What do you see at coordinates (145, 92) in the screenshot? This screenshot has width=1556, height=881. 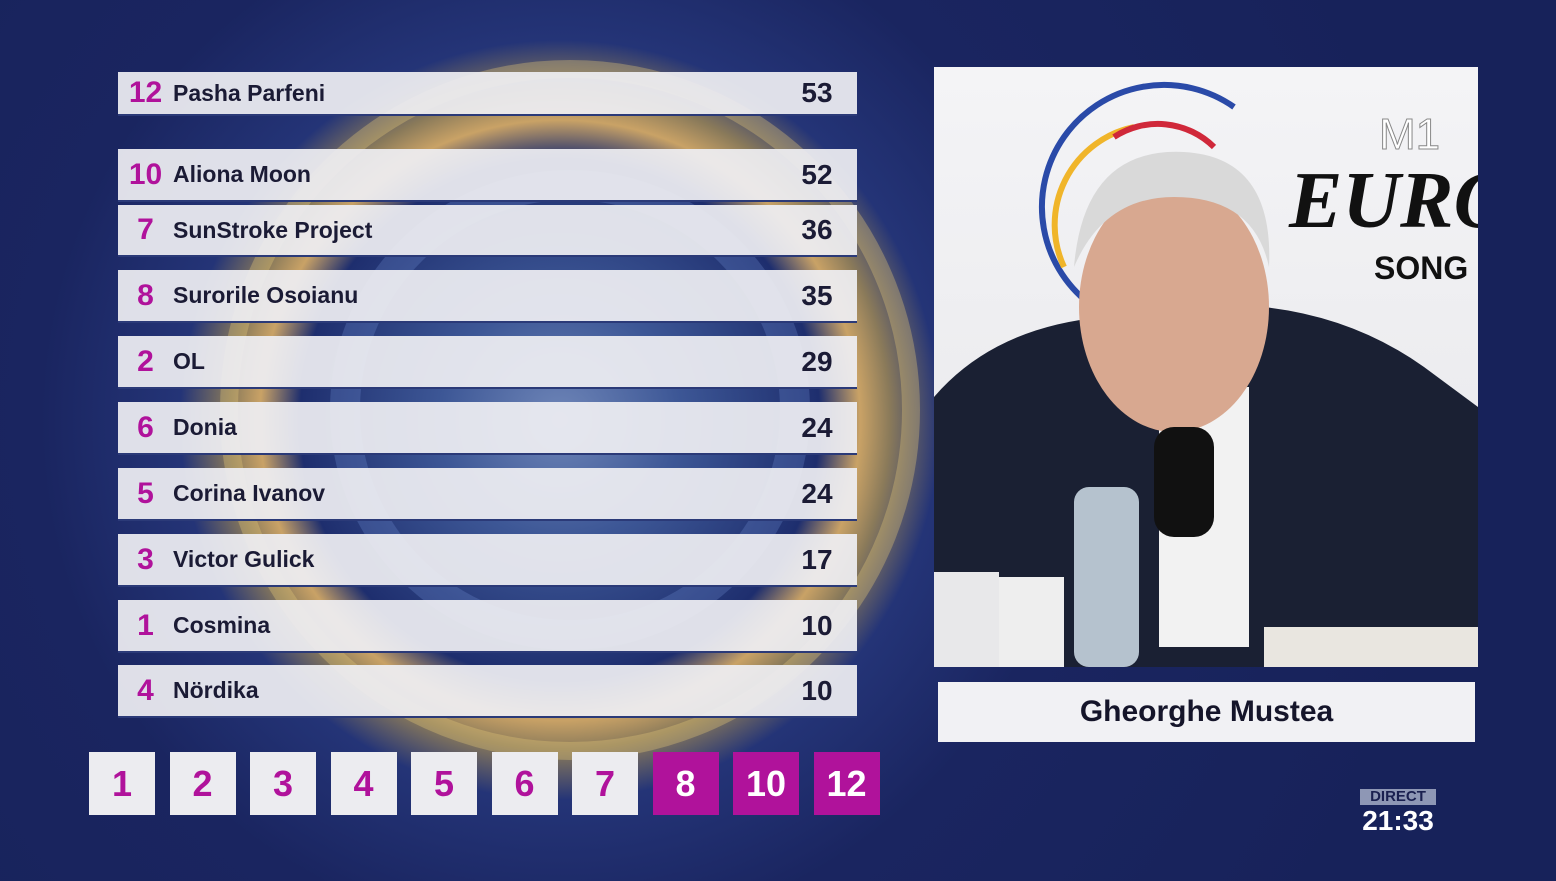 I see `awarded-points: 12` at bounding box center [145, 92].